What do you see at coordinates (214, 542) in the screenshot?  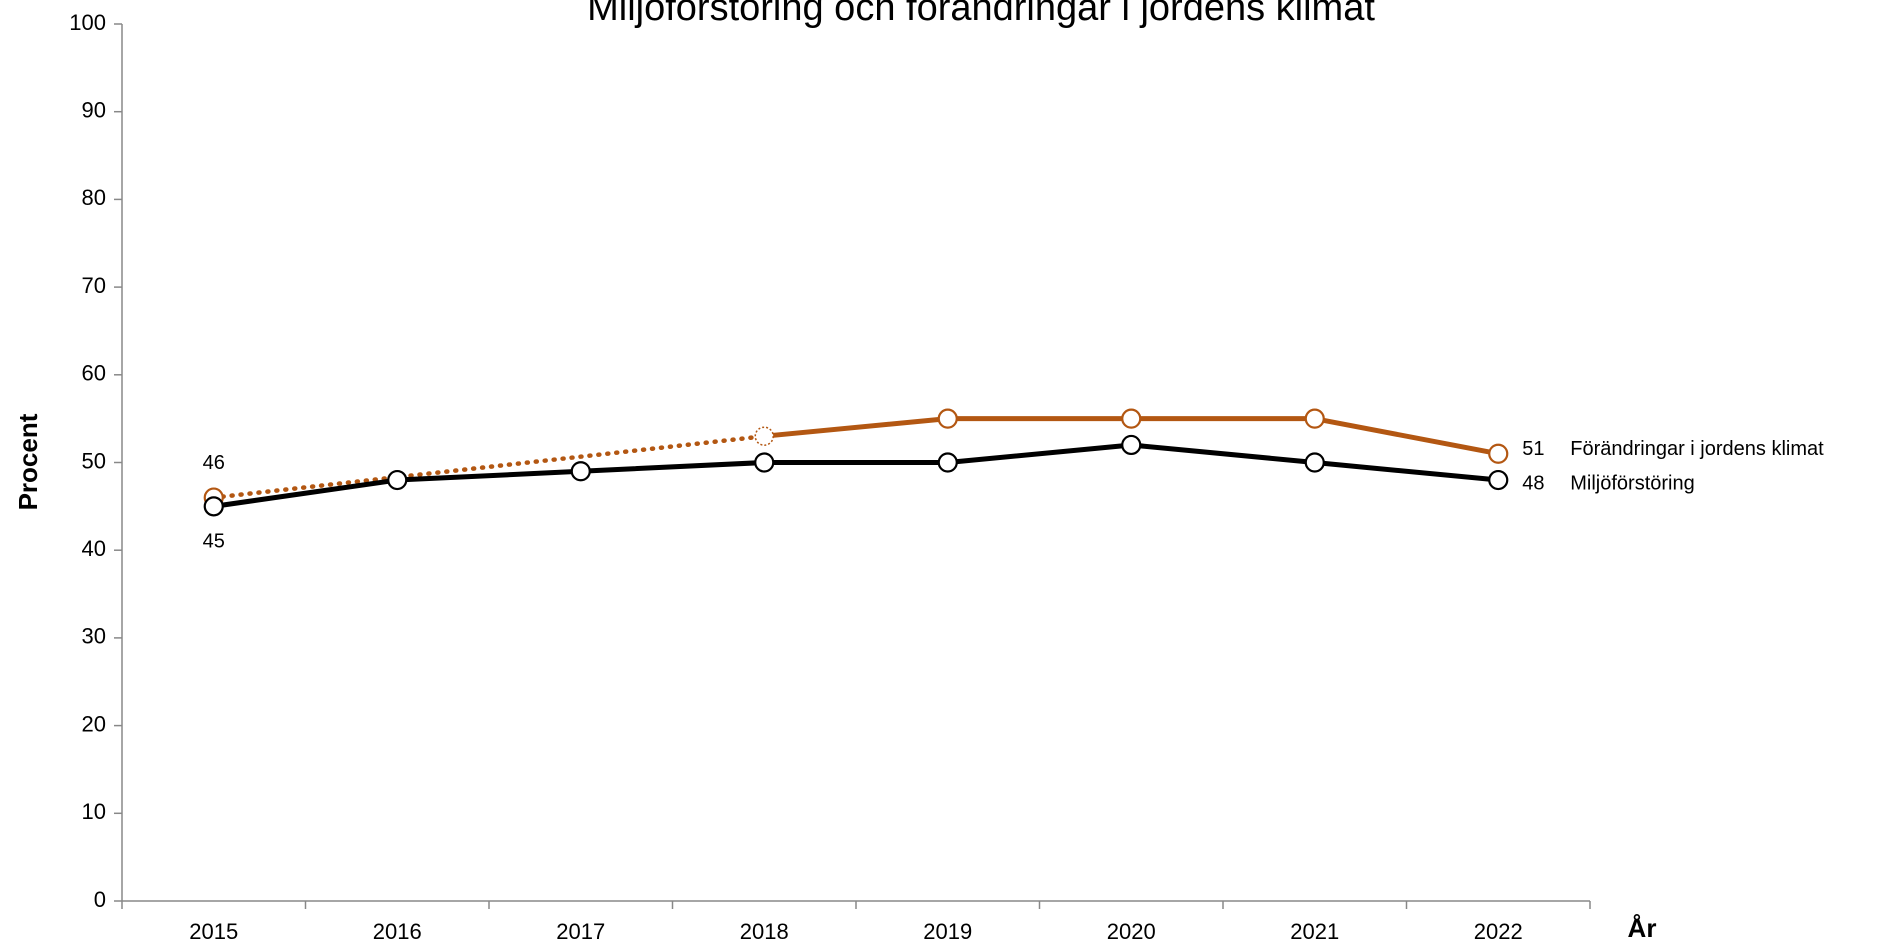 I see `start-value-label: 45` at bounding box center [214, 542].